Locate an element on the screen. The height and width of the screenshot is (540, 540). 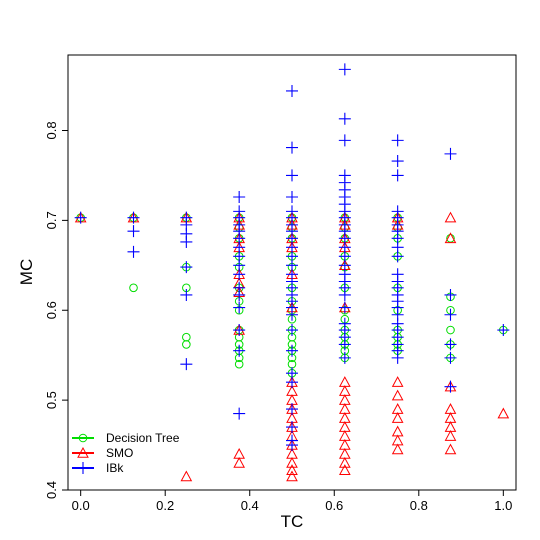
legend-label-ibk: IBk is located at coordinates (115, 468).